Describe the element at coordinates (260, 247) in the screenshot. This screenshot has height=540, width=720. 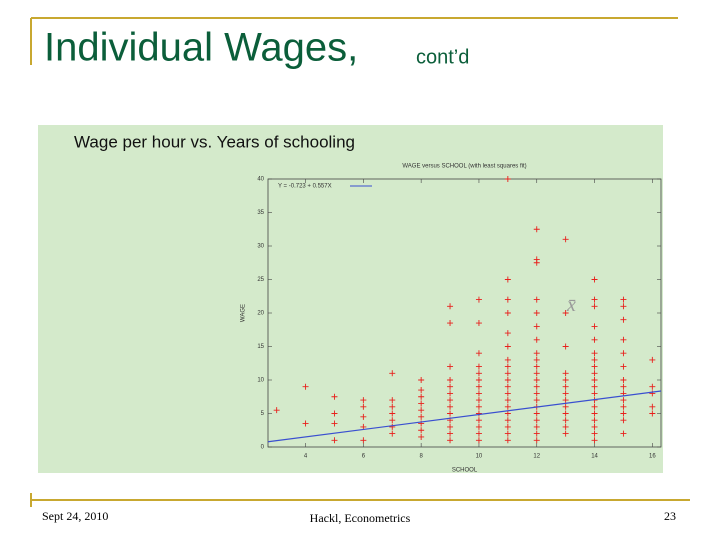
I see `y-tick-label: 30` at that location.